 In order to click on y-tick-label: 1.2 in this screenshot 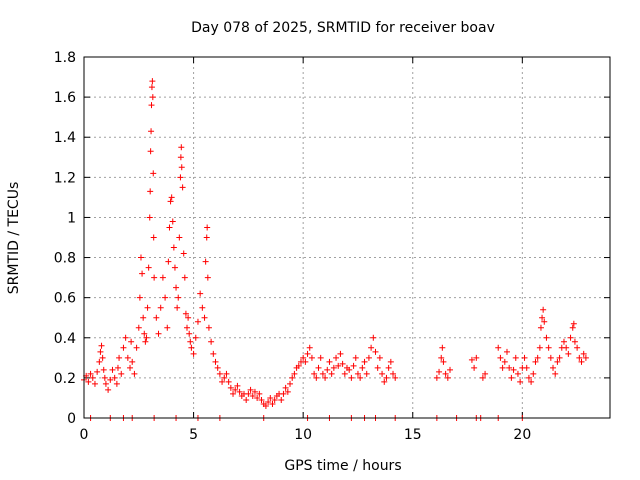, I will do `click(65, 178)`.